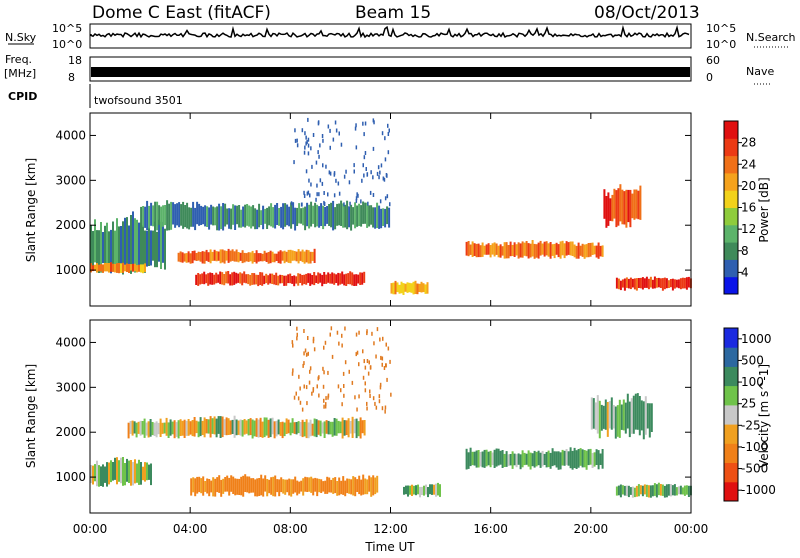  What do you see at coordinates (490, 529) in the screenshot?
I see `xtick-label: 16:00` at bounding box center [490, 529].